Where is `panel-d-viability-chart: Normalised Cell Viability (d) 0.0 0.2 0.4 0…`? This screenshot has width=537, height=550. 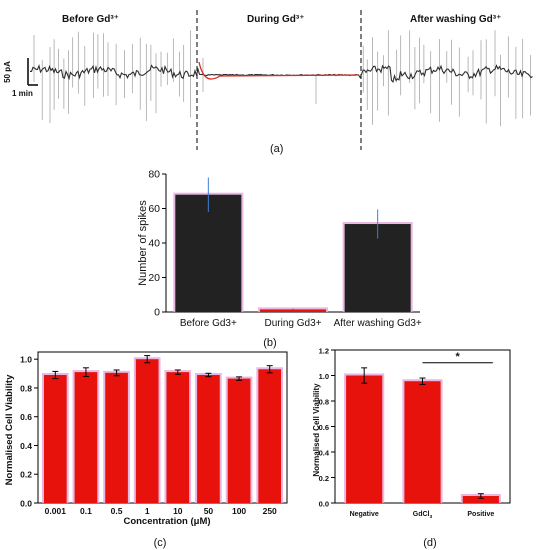
panel-d-viability-chart: Normalised Cell Viability (d) 0.0 0.2 0.4 0… is located at coordinates (411, 448).